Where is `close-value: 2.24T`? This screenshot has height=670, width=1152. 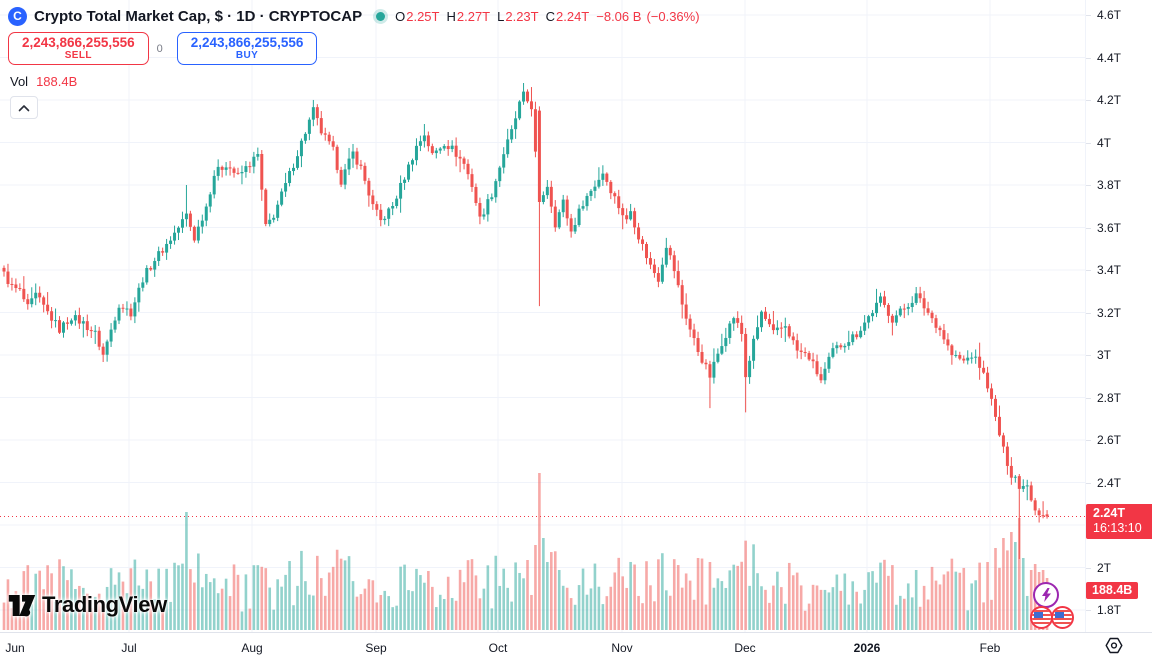
close-value: 2.24T is located at coordinates (573, 16).